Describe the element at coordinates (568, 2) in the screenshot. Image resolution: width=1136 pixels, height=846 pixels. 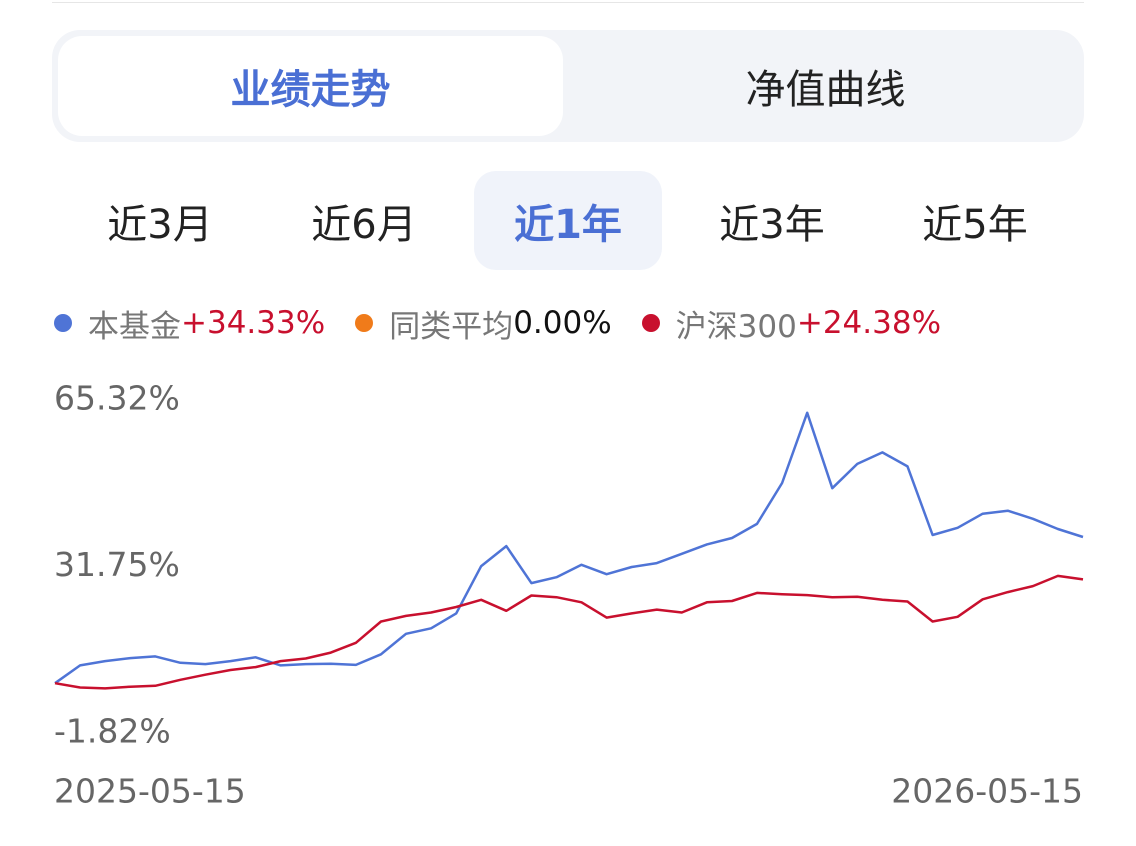
I see `divider` at that location.